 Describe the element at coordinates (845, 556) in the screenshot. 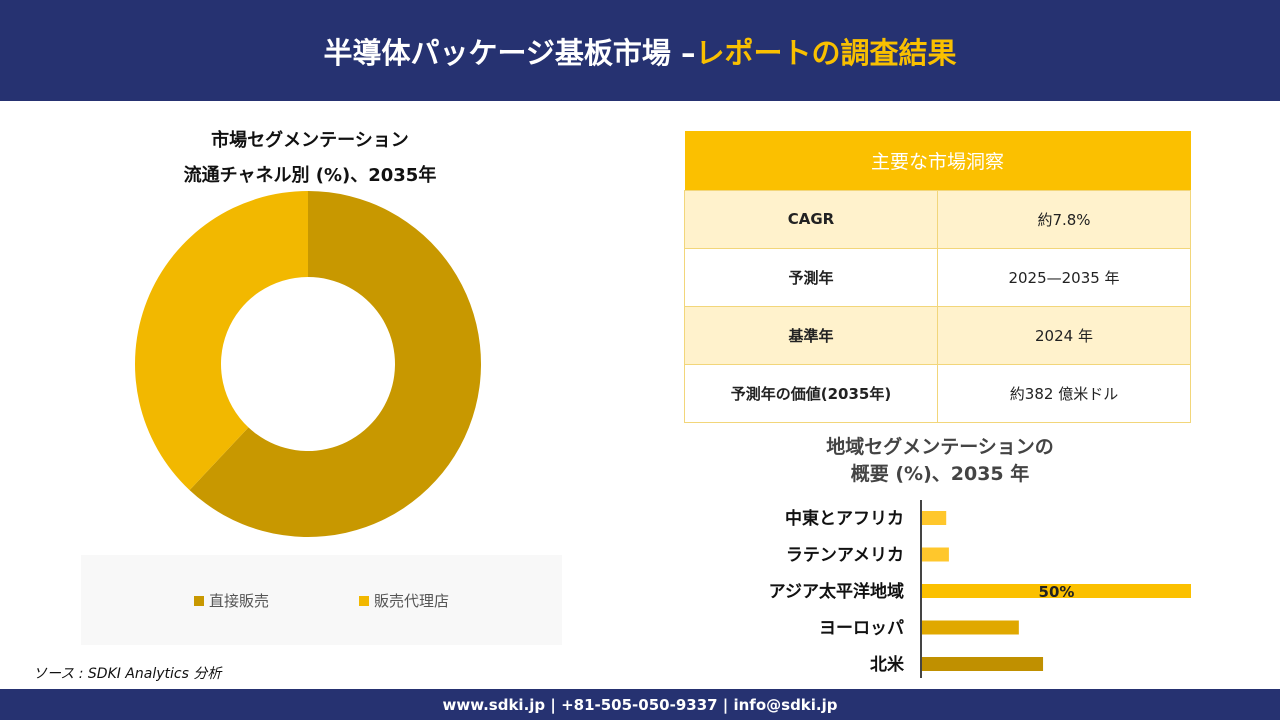

I see `bar-category-label: ラテンアメリカ` at that location.